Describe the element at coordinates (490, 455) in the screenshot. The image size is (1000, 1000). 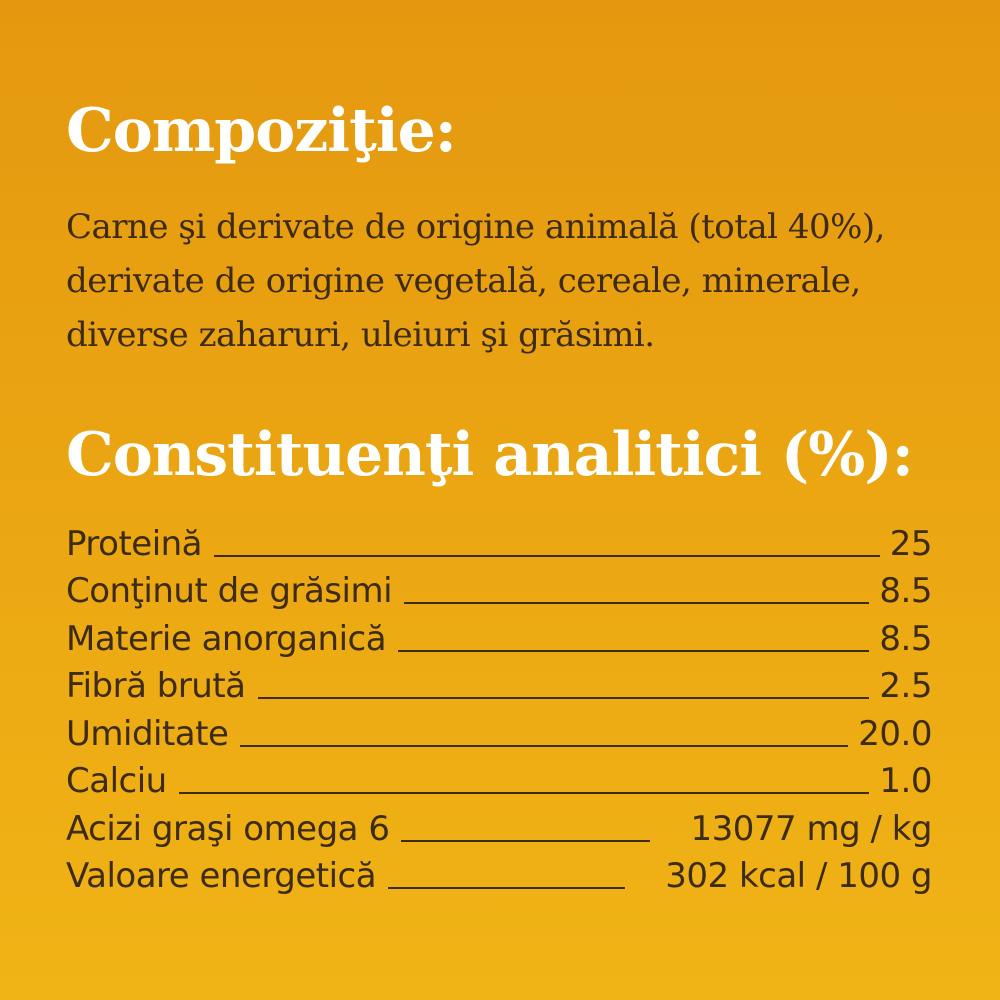
I see `analytic-heading: Constituenţi analitici (%):` at that location.